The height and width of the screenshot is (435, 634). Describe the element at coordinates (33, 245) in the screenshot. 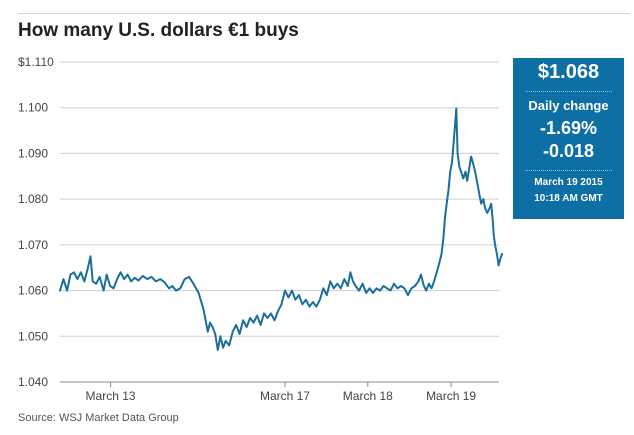

I see `y-tick-label: 1.070` at that location.